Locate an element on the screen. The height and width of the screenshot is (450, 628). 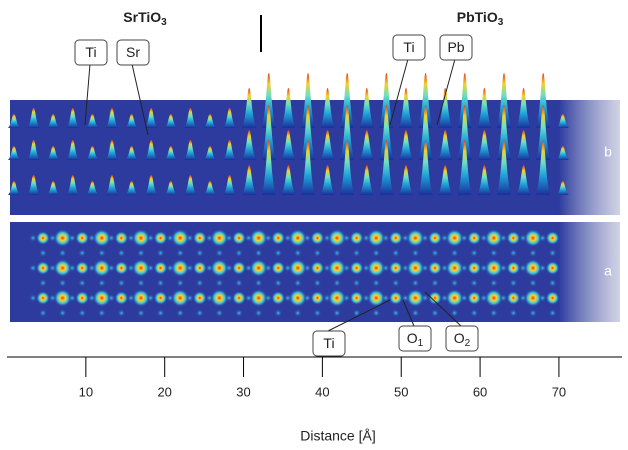
callout-text: O is located at coordinates (459, 338).